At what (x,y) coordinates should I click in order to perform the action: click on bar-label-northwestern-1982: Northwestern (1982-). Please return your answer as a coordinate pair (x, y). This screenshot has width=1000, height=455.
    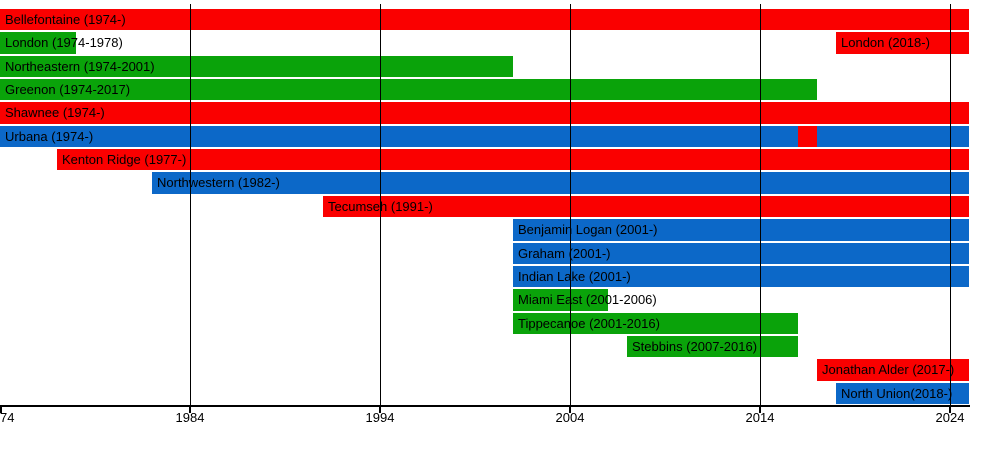
    Looking at the image, I should click on (218, 183).